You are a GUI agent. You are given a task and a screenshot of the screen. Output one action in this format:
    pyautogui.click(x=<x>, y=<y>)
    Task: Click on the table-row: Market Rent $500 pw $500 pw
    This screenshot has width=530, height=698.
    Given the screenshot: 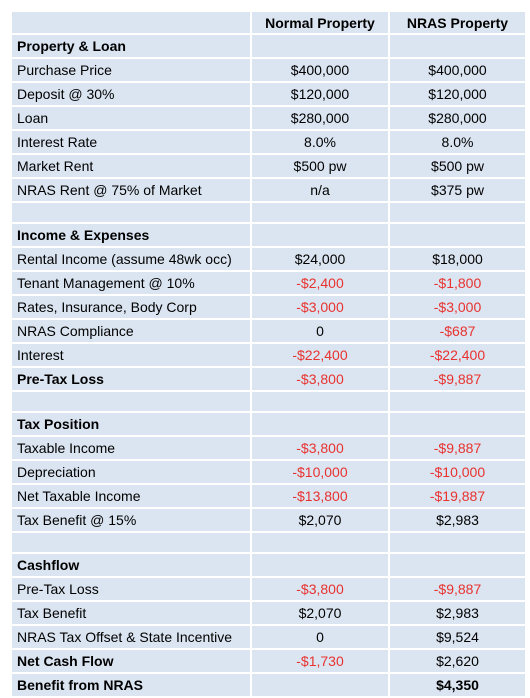 What is the action you would take?
    pyautogui.click(x=268, y=166)
    